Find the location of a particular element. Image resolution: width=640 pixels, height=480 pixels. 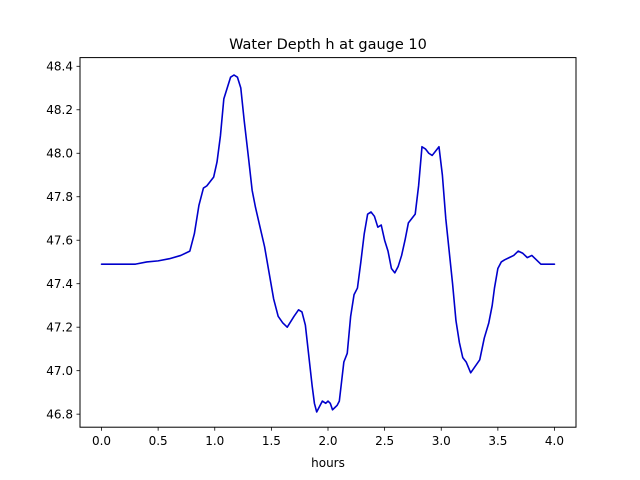

x-tick-label: 4.0 is located at coordinates (554, 441).